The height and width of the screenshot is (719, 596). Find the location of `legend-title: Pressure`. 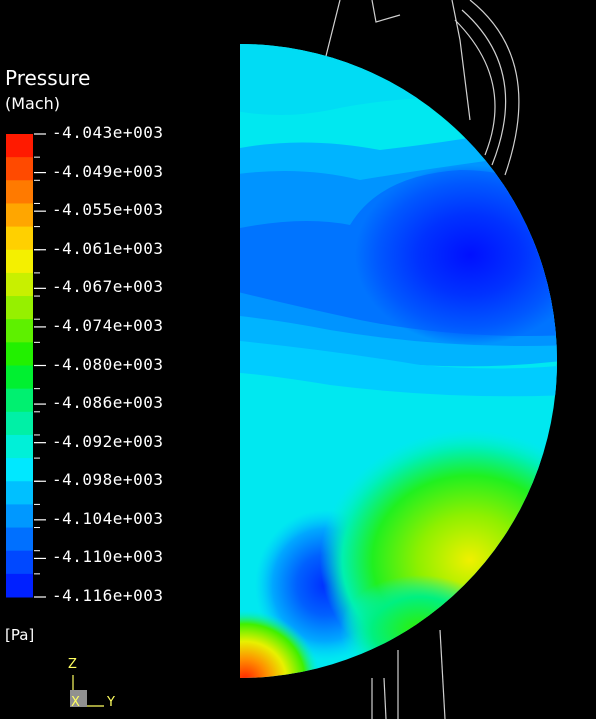

legend-title: Pressure is located at coordinates (48, 78).